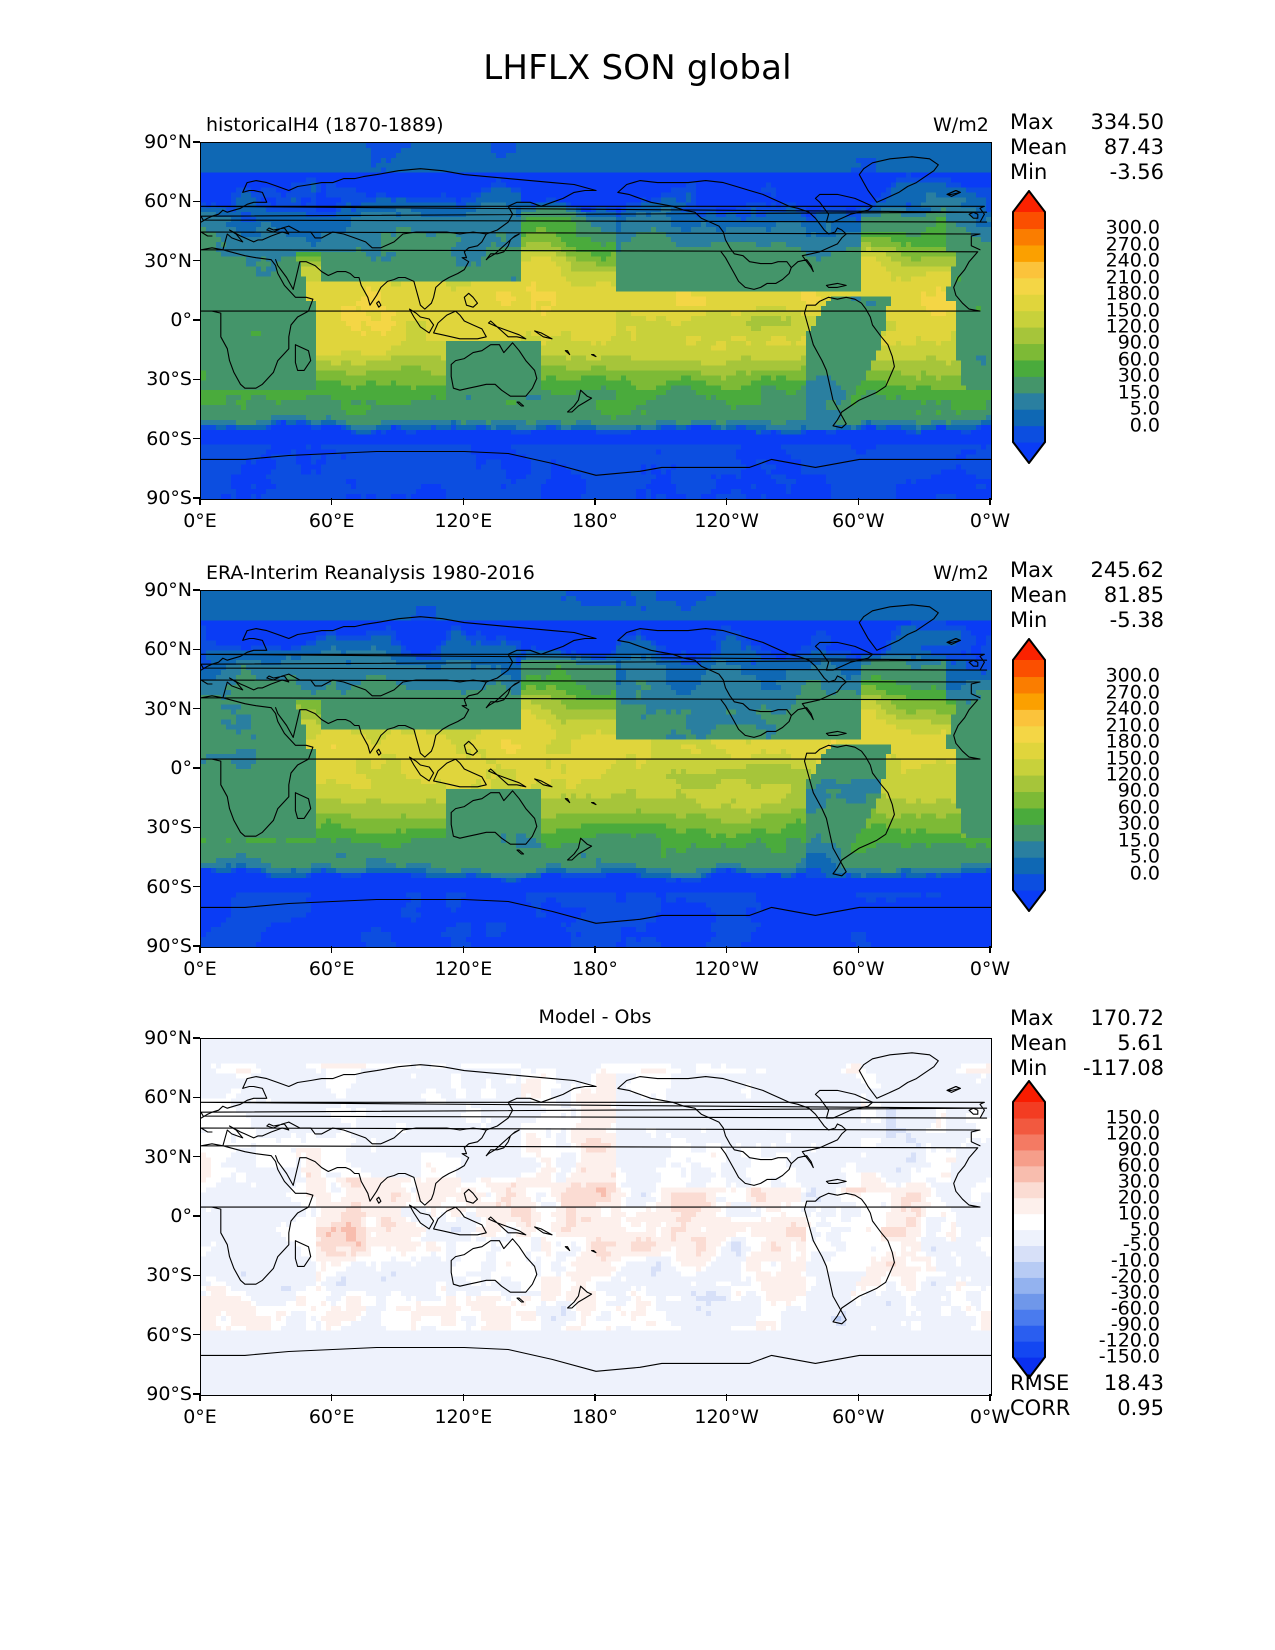 The width and height of the screenshot is (1275, 1650). What do you see at coordinates (1087, 122) in the screenshot?
I see `stat-row: Max 334.50` at bounding box center [1087, 122].